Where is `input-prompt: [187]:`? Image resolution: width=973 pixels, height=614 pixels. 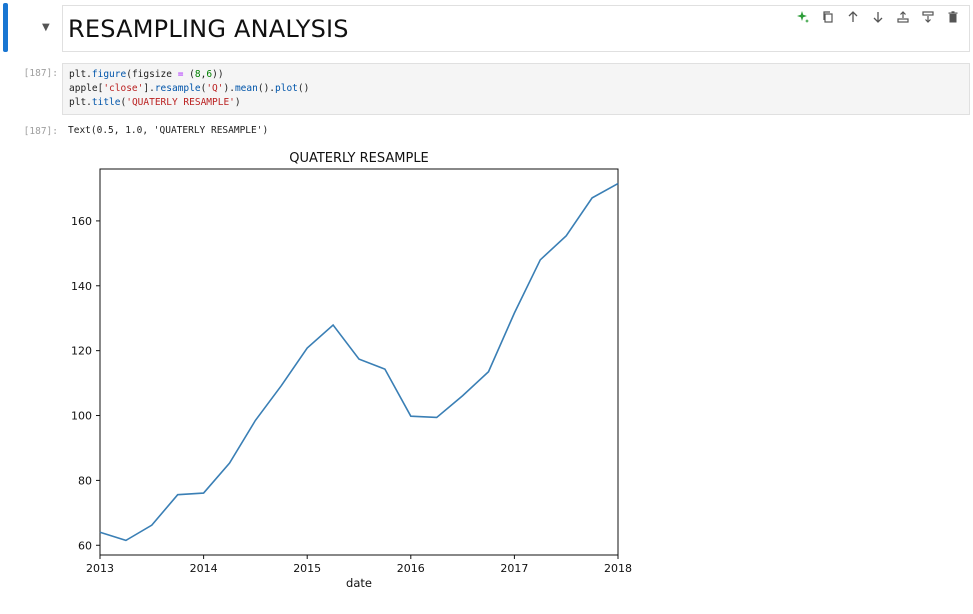 input-prompt: [187]: is located at coordinates (40, 73).